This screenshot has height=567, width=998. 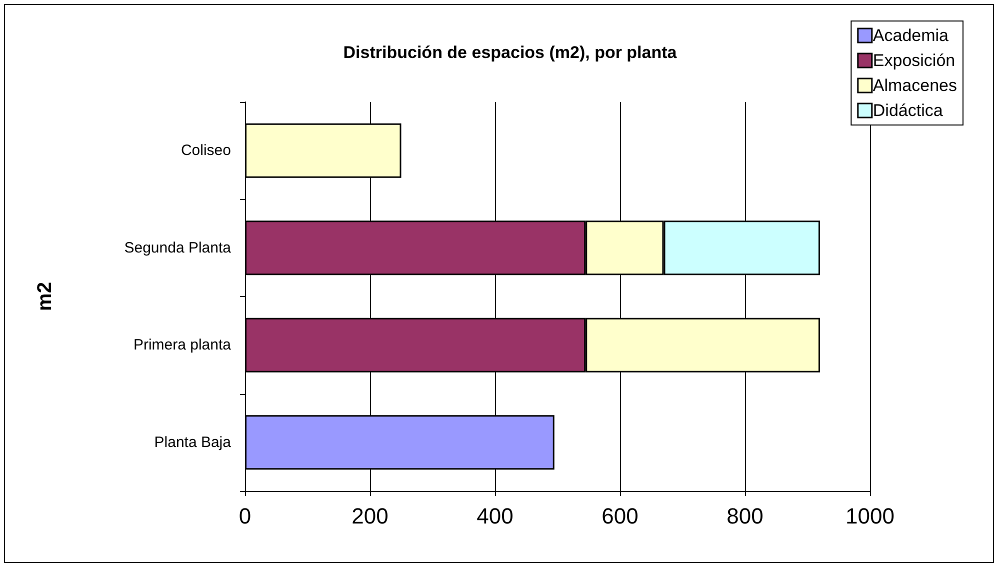 I want to click on x-tick-label: 0, so click(x=245, y=516).